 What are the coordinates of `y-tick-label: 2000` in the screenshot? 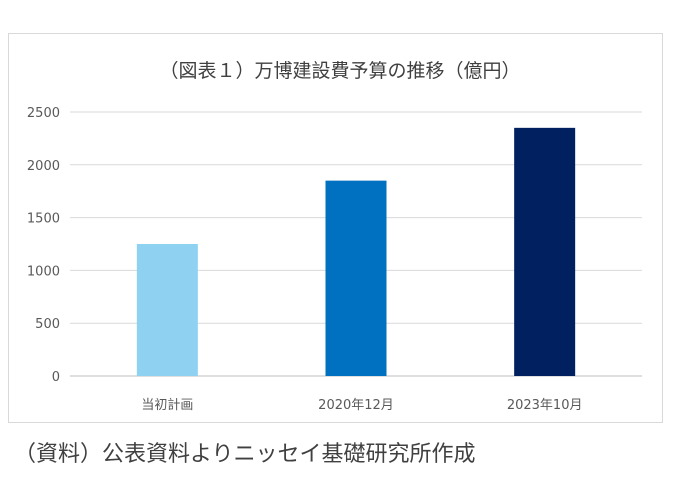 It's located at (43, 166).